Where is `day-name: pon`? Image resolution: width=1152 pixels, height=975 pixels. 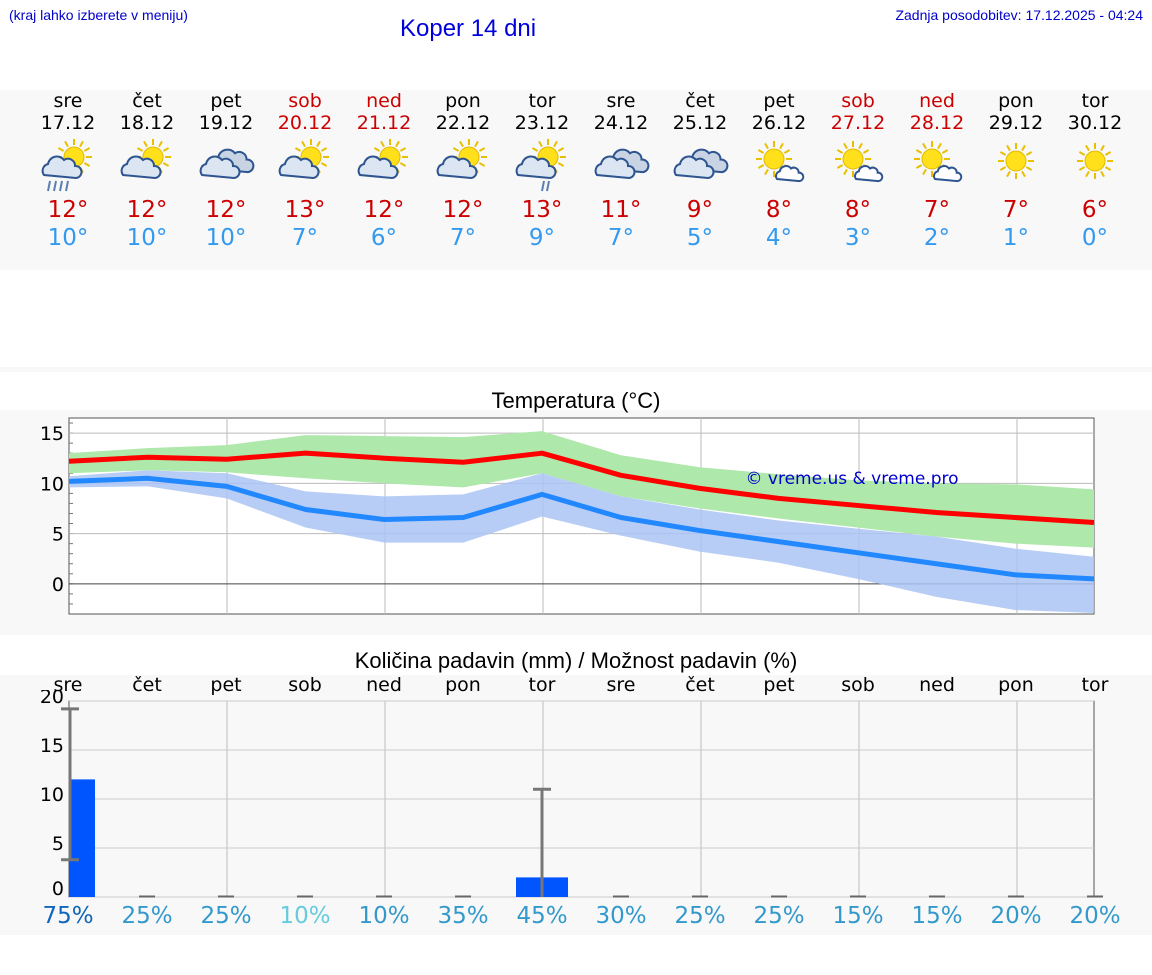 day-name: pon is located at coordinates (463, 101).